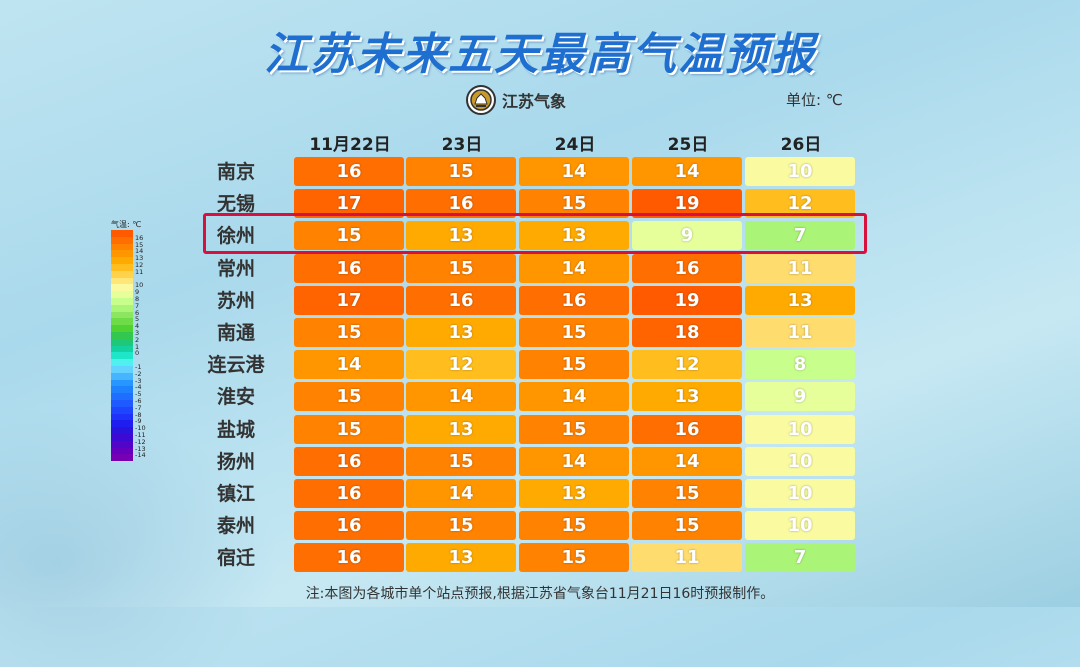 The height and width of the screenshot is (667, 1080). I want to click on city-label: 泰州, so click(235, 526).